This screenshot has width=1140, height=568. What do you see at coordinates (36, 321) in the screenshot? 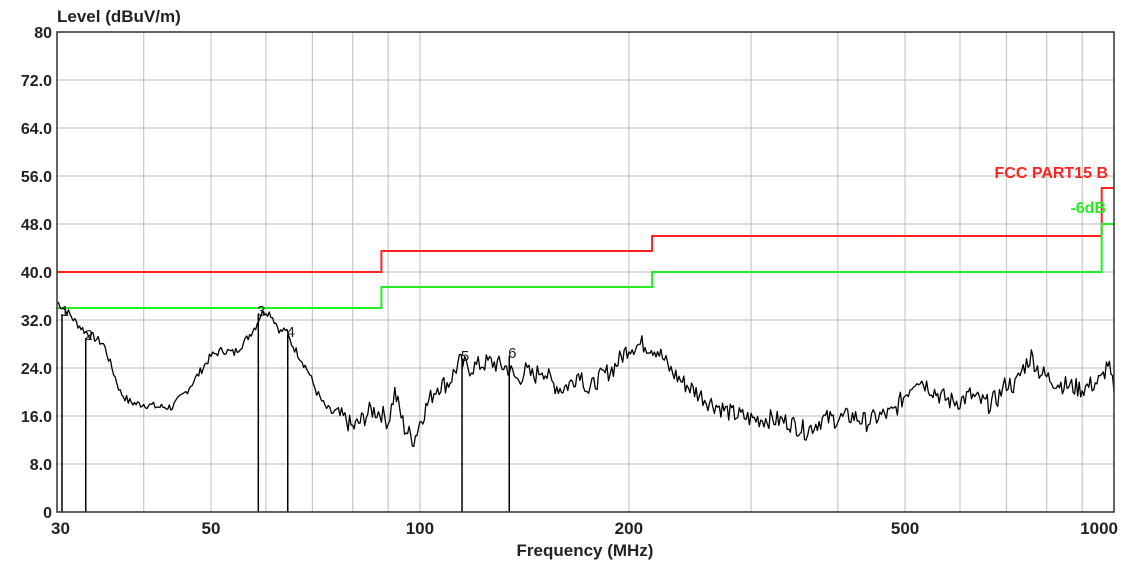
I see `y-tick-label: 32.0` at bounding box center [36, 321].